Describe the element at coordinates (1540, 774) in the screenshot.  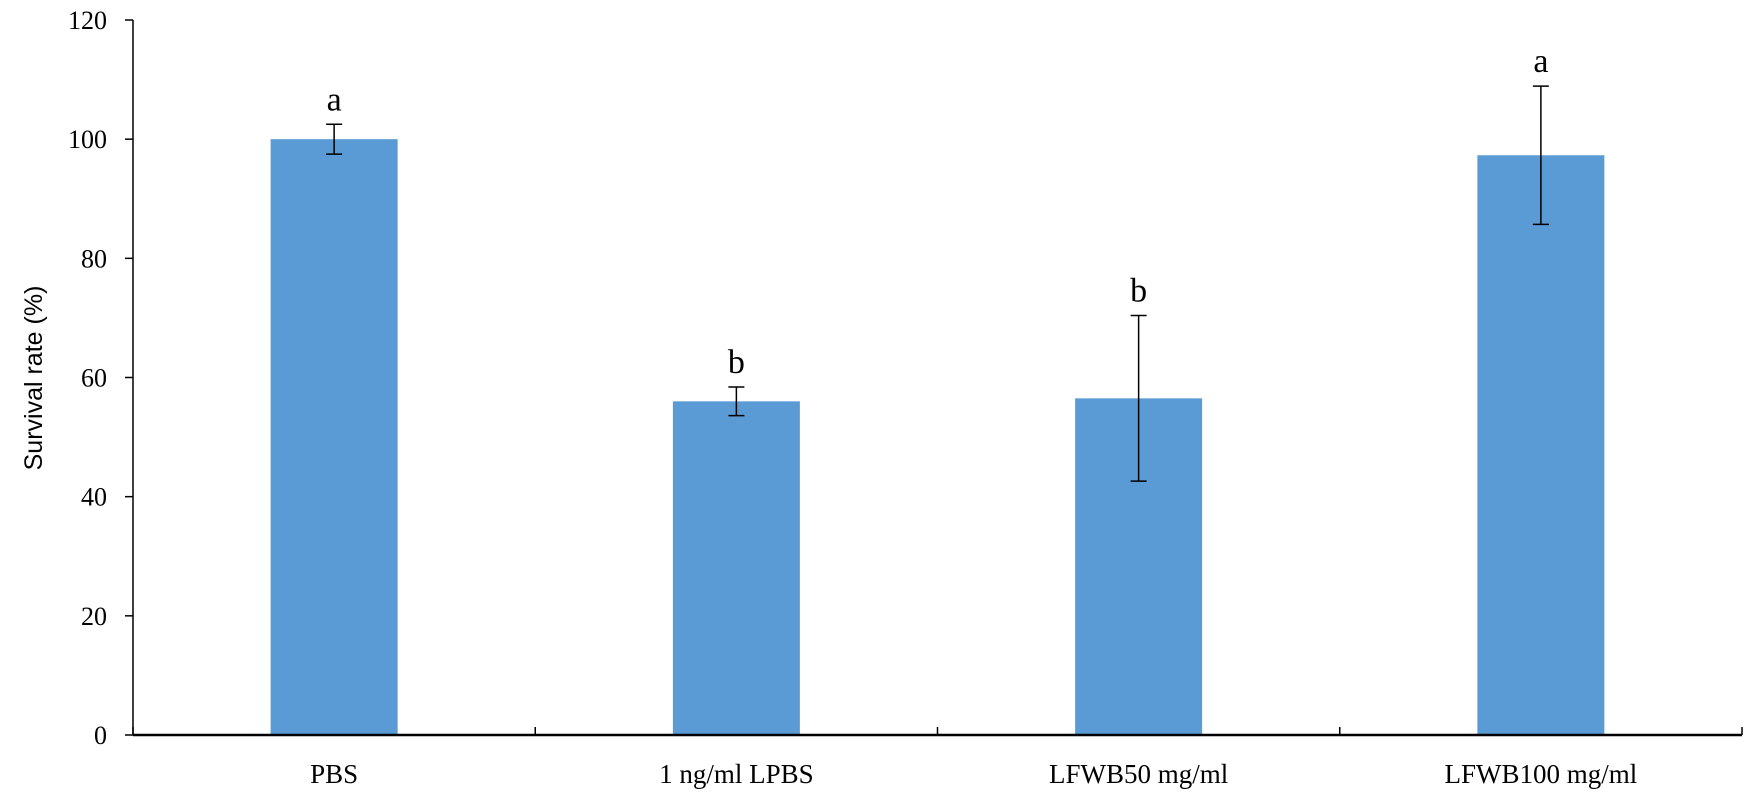
I see `x-tick-label-3: LFWB100 mg/ml` at that location.